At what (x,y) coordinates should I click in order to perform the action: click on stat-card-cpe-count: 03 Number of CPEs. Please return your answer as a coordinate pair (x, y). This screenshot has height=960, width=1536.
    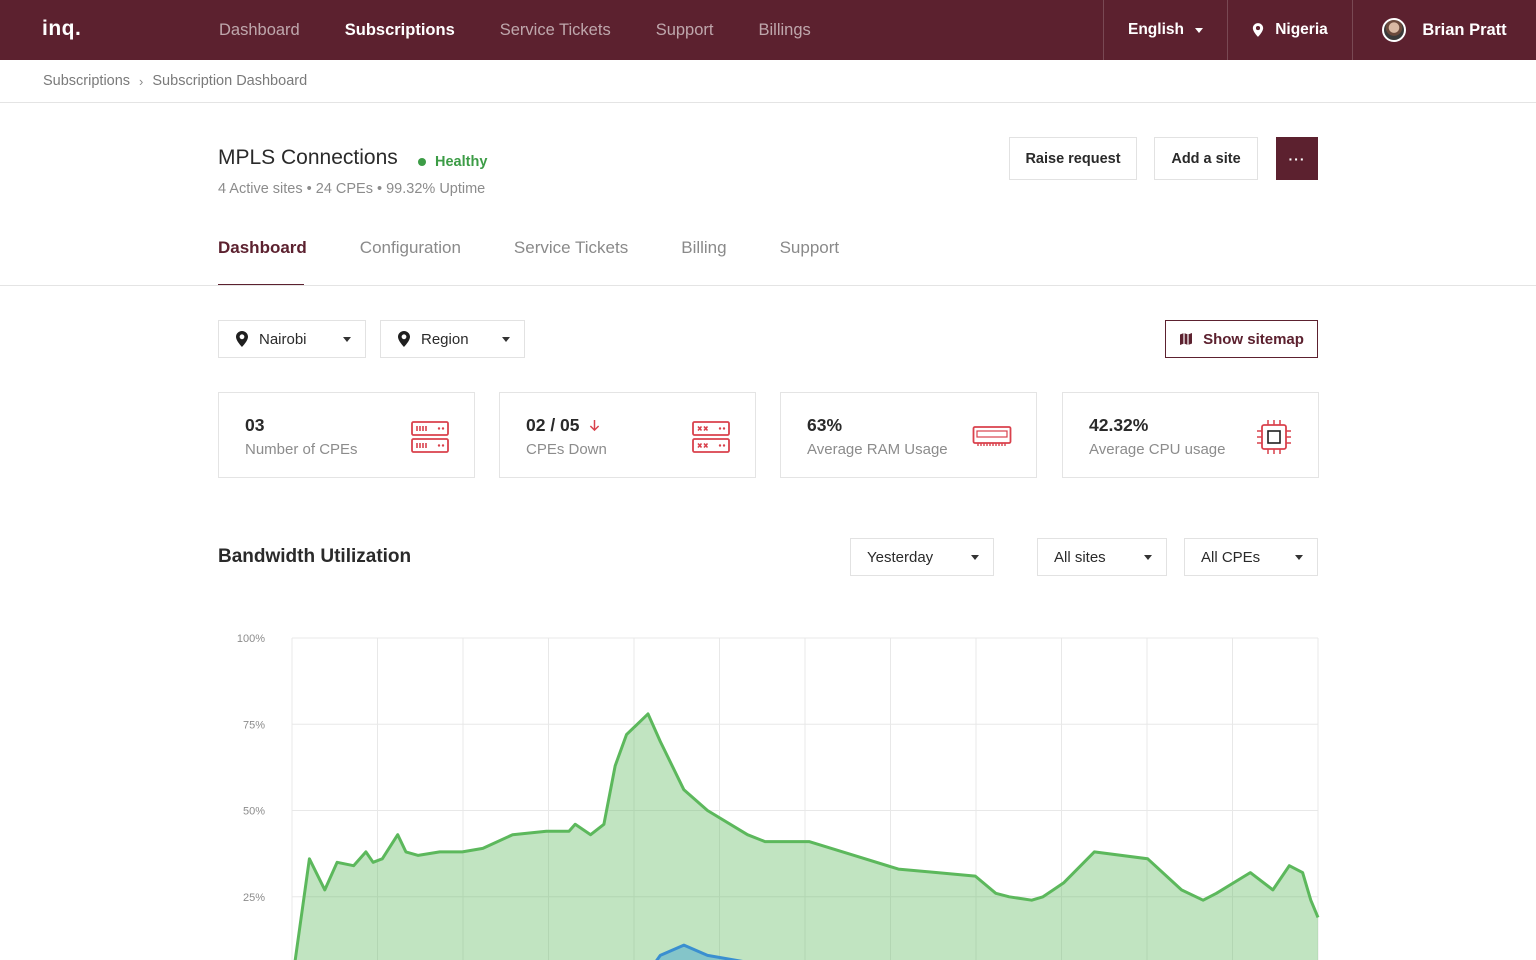
    Looking at the image, I should click on (346, 435).